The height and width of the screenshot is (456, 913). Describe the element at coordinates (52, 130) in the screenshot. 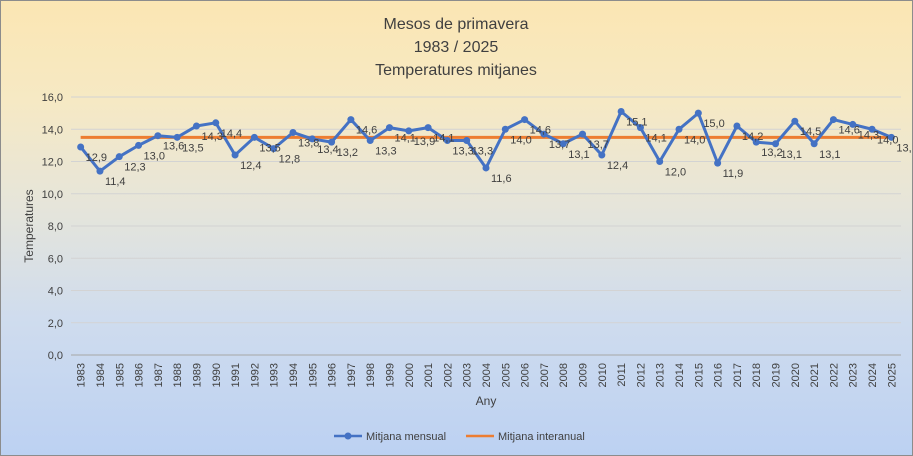

I see `y-tick-label: 14,0` at that location.